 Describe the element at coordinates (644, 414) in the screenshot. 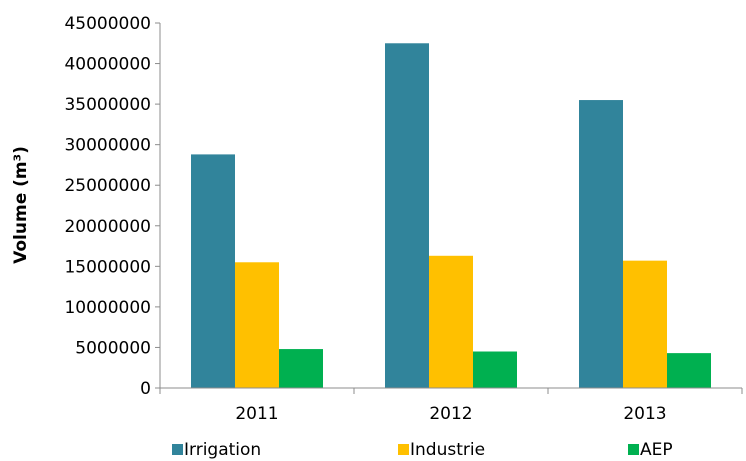

I see `x-tick-label: 2013` at that location.